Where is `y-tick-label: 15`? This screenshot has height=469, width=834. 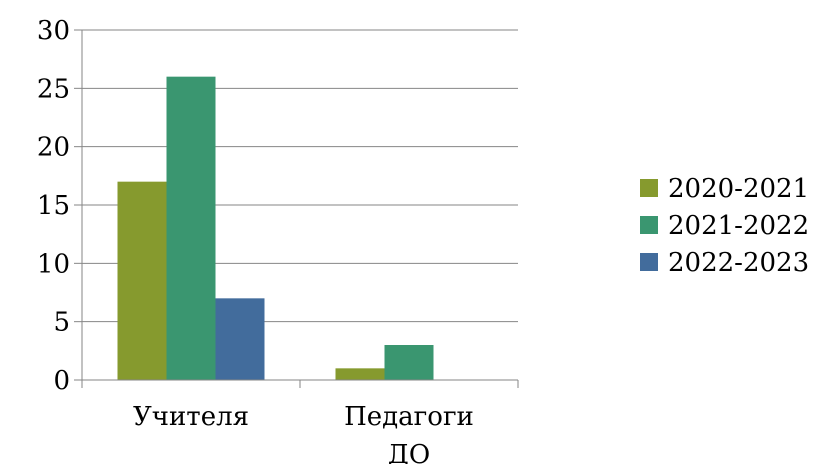 y-tick-label: 15 is located at coordinates (53, 206).